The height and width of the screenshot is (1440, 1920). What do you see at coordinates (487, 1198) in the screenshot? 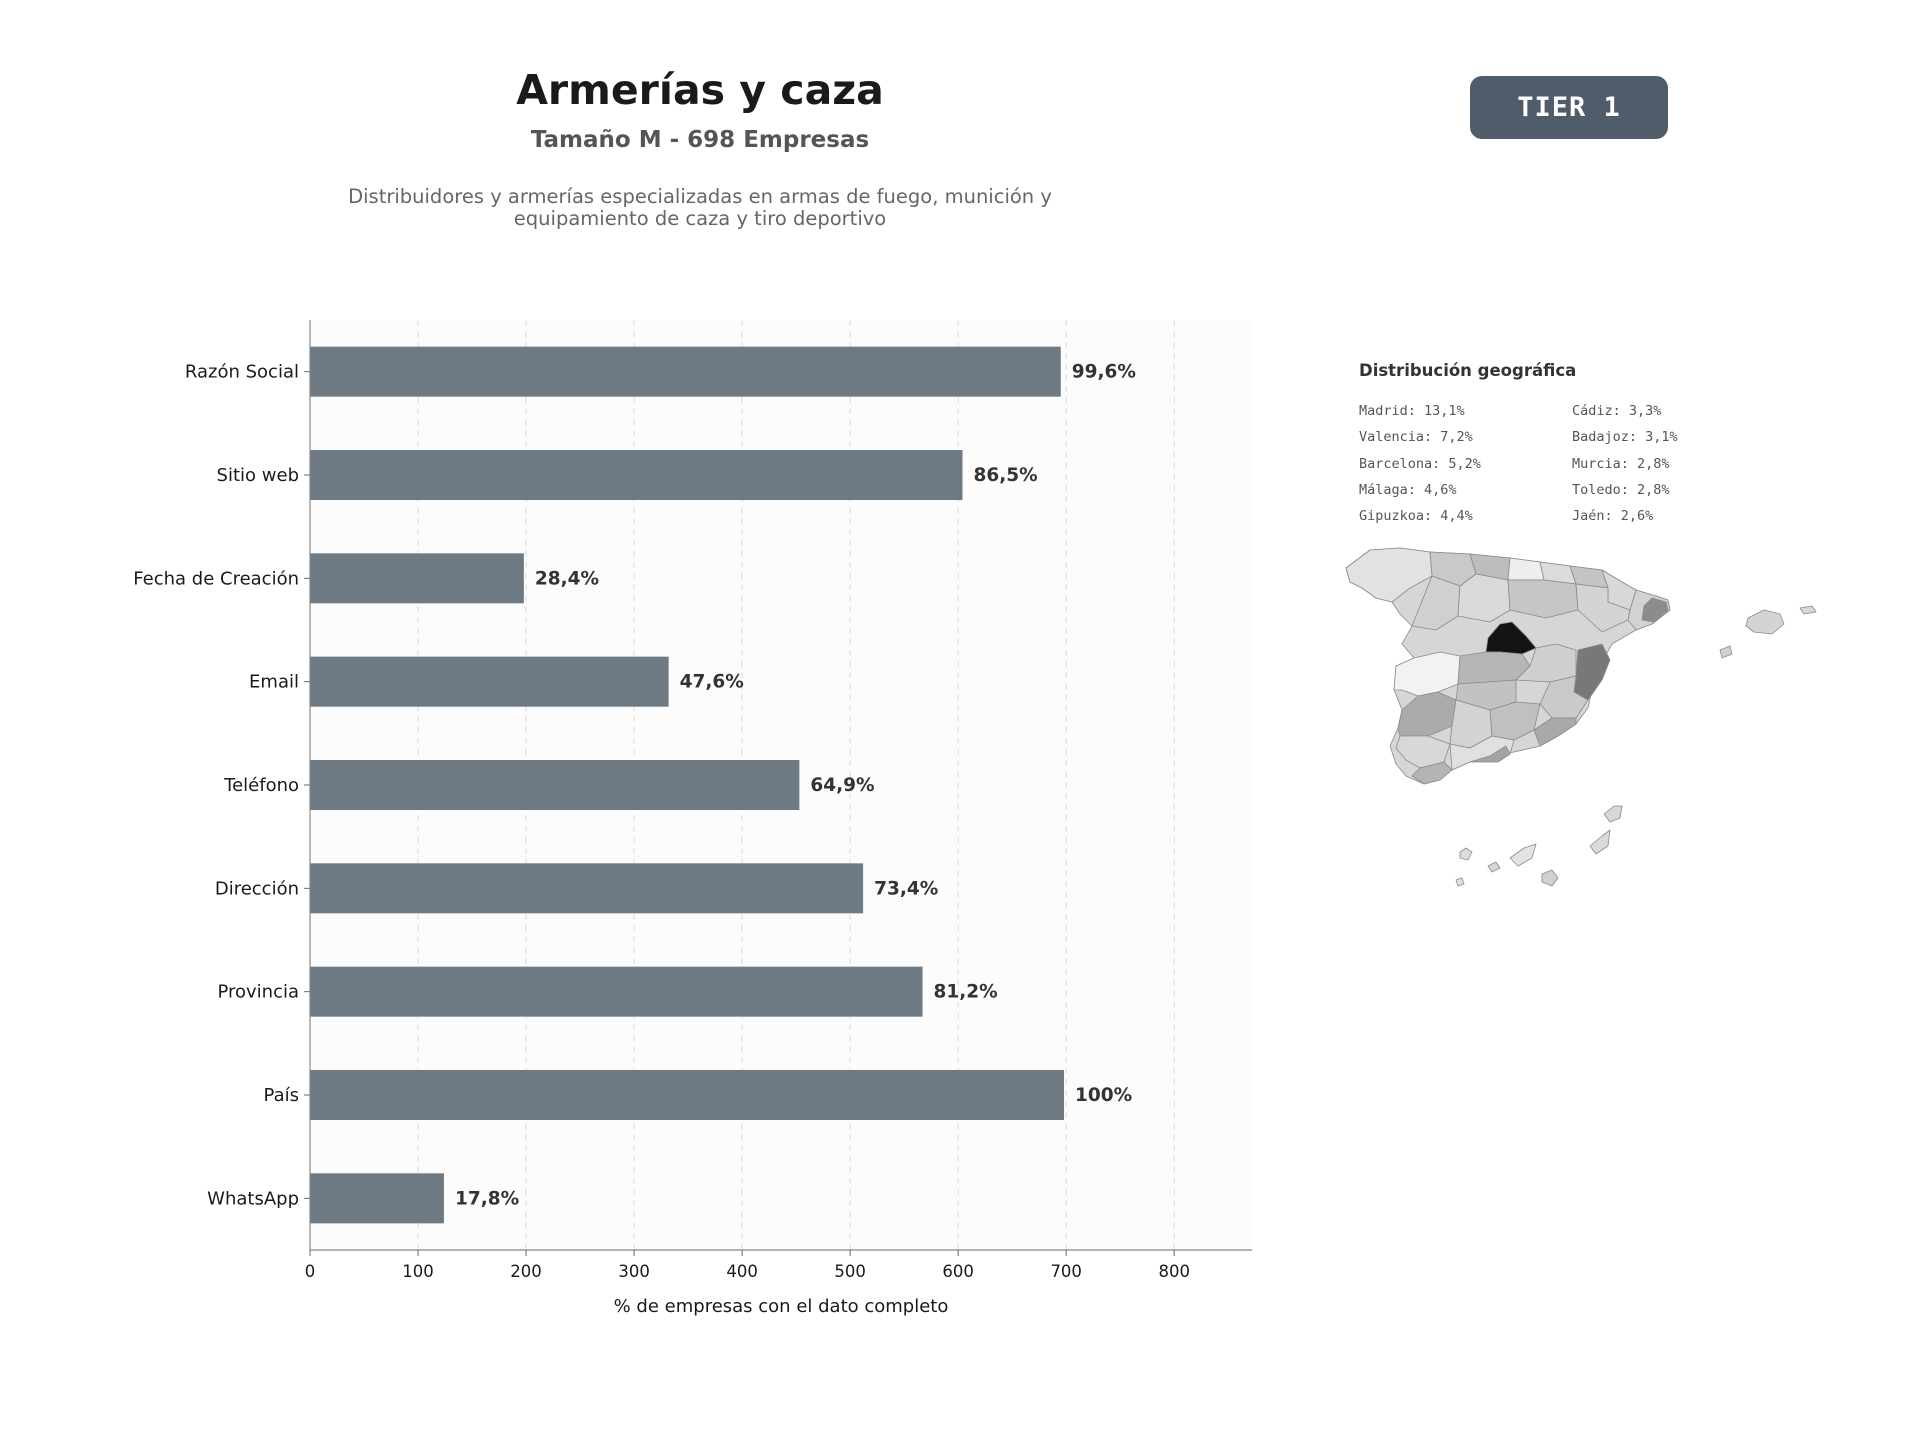
I see `data-label: 17,8%` at bounding box center [487, 1198].